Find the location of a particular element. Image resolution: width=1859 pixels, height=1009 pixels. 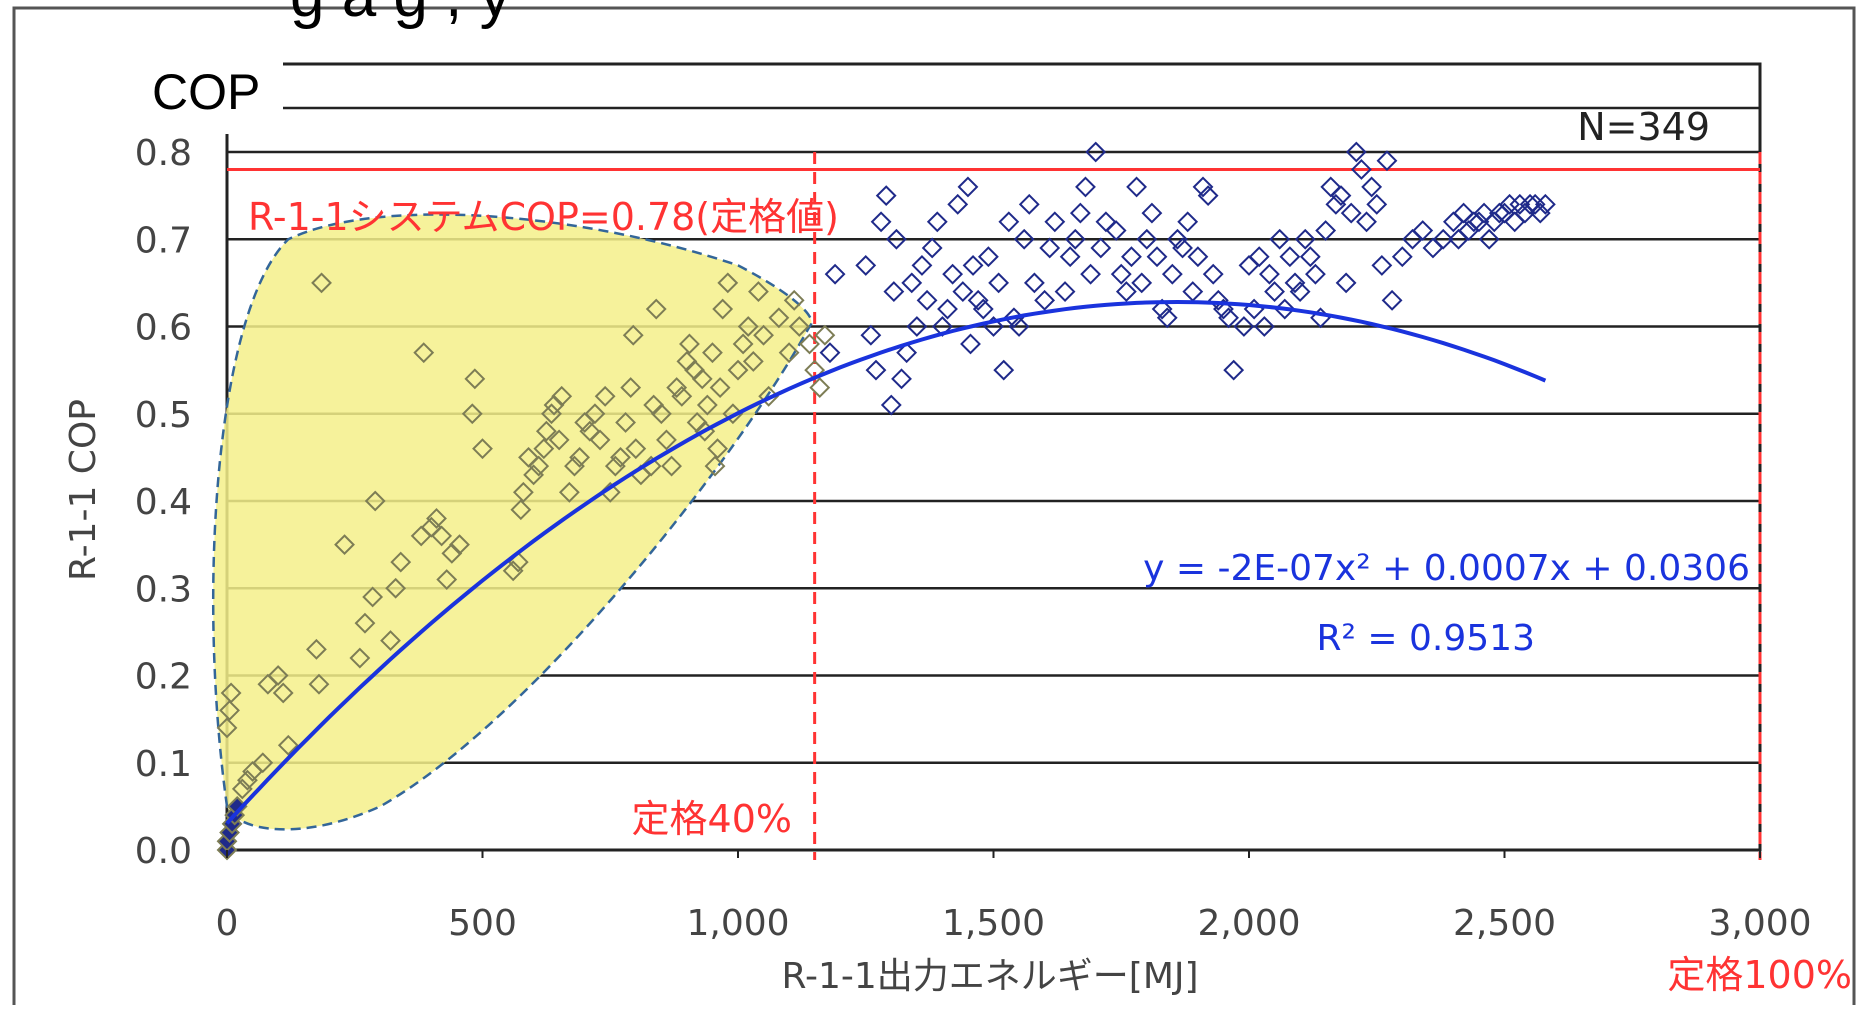

y-tick-label: 0.4 is located at coordinates (163, 502).